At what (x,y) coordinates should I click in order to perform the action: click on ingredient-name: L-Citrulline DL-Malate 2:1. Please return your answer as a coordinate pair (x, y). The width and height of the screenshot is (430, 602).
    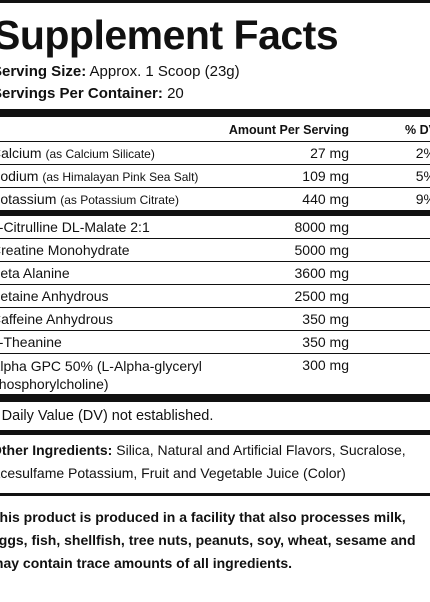
    Looking at the image, I should click on (75, 227).